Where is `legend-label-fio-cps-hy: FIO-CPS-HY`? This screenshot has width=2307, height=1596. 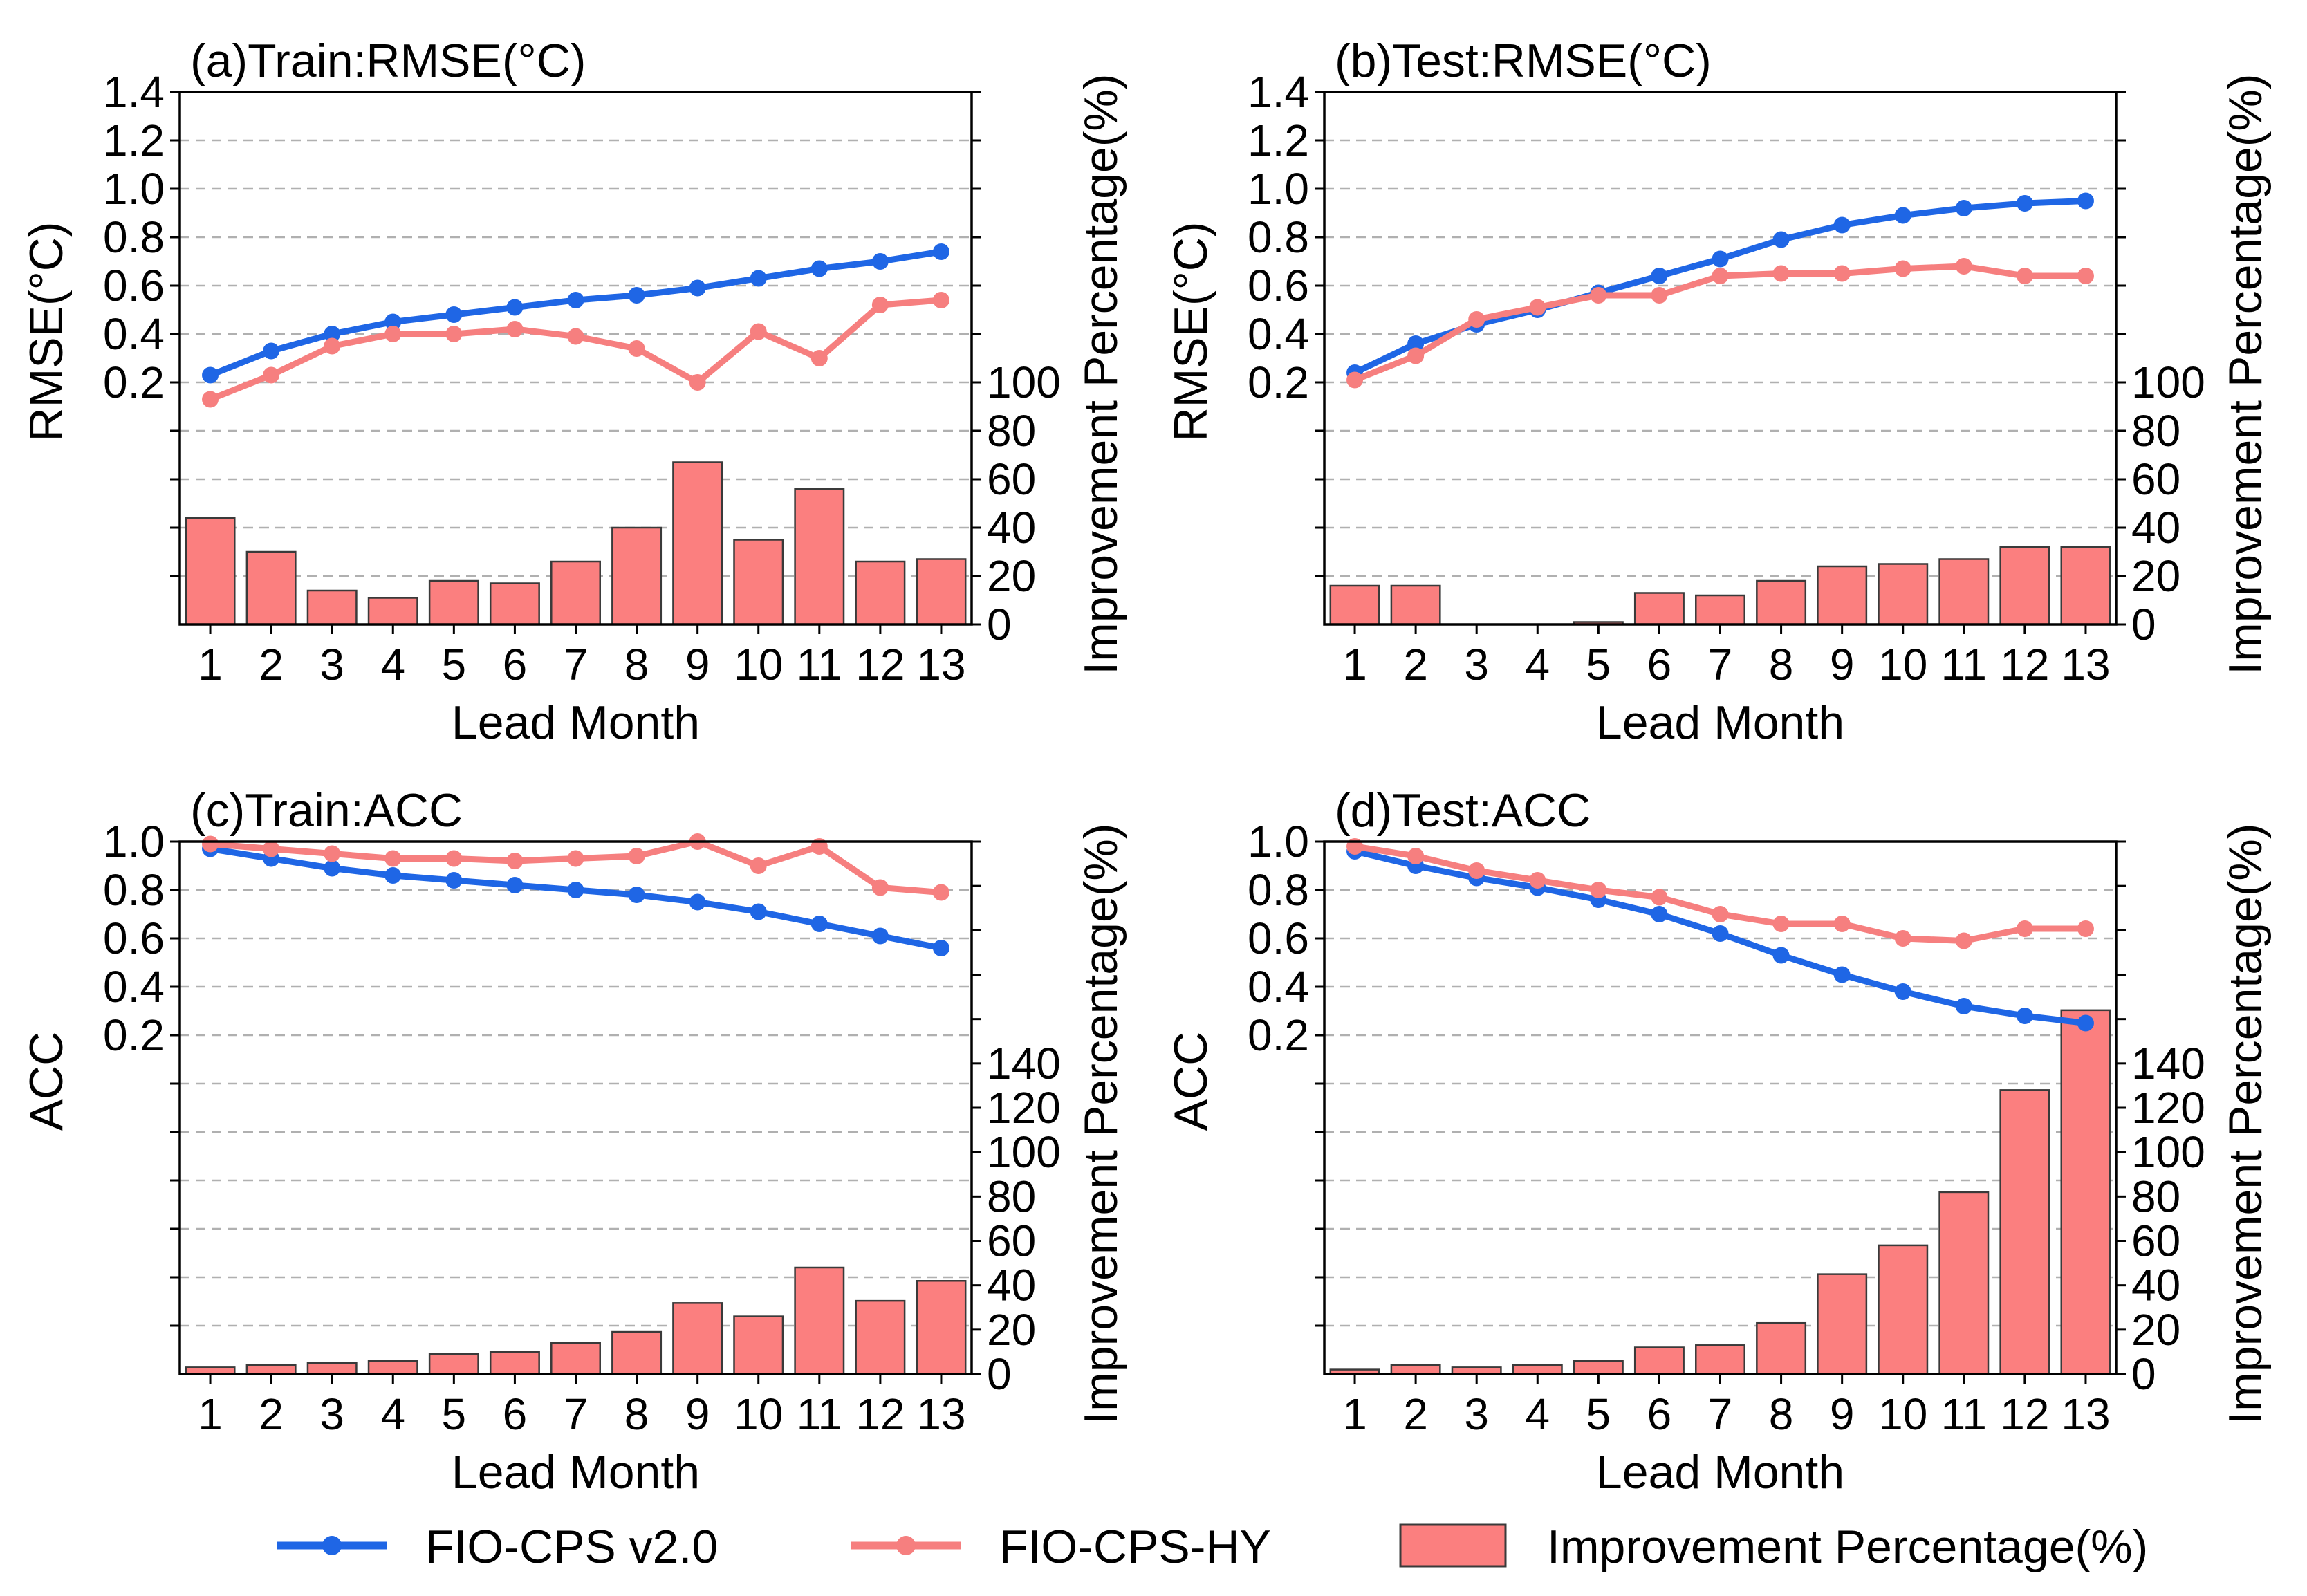
legend-label-fio-cps-hy: FIO-CPS-HY is located at coordinates (1135, 1547).